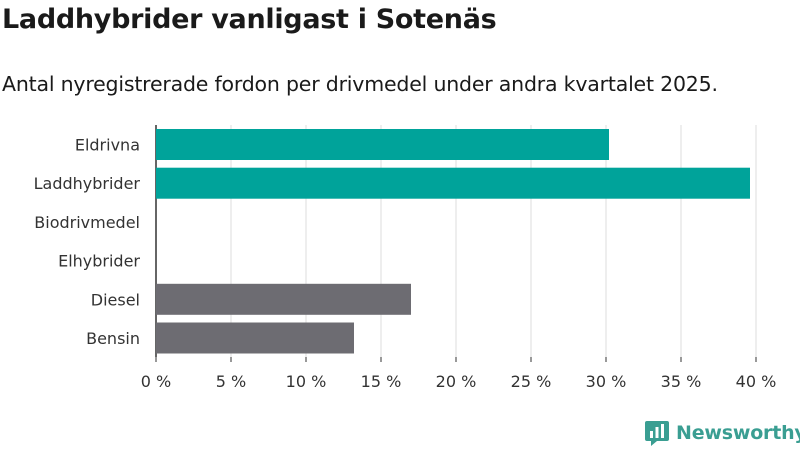 The image size is (800, 450). Describe the element at coordinates (531, 381) in the screenshot. I see `x-tick-label: 25 %` at that location.